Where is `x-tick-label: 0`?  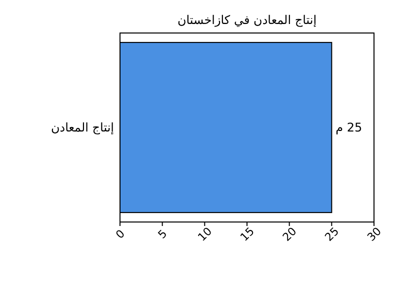 x-tick-label: 0 is located at coordinates (120, 234).